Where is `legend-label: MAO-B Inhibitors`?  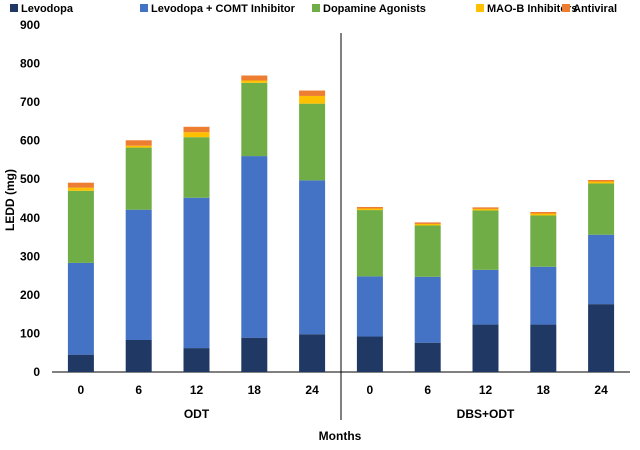 legend-label: MAO-B Inhibitors is located at coordinates (532, 9).